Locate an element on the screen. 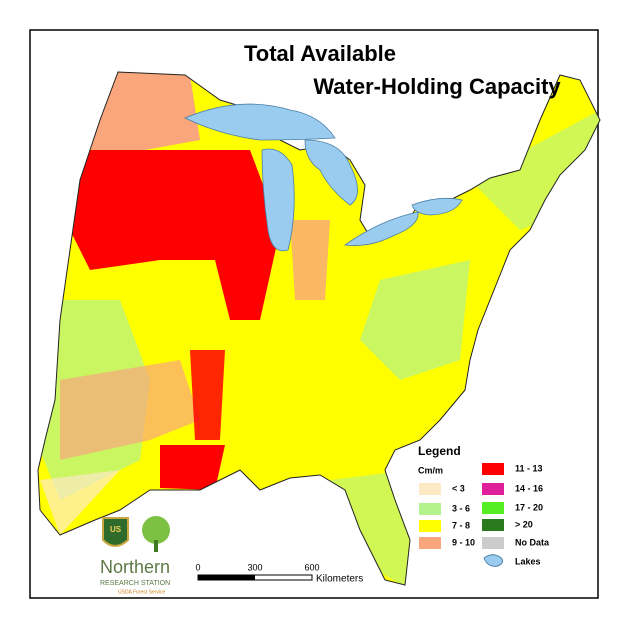  legend-label: No Data is located at coordinates (532, 542).